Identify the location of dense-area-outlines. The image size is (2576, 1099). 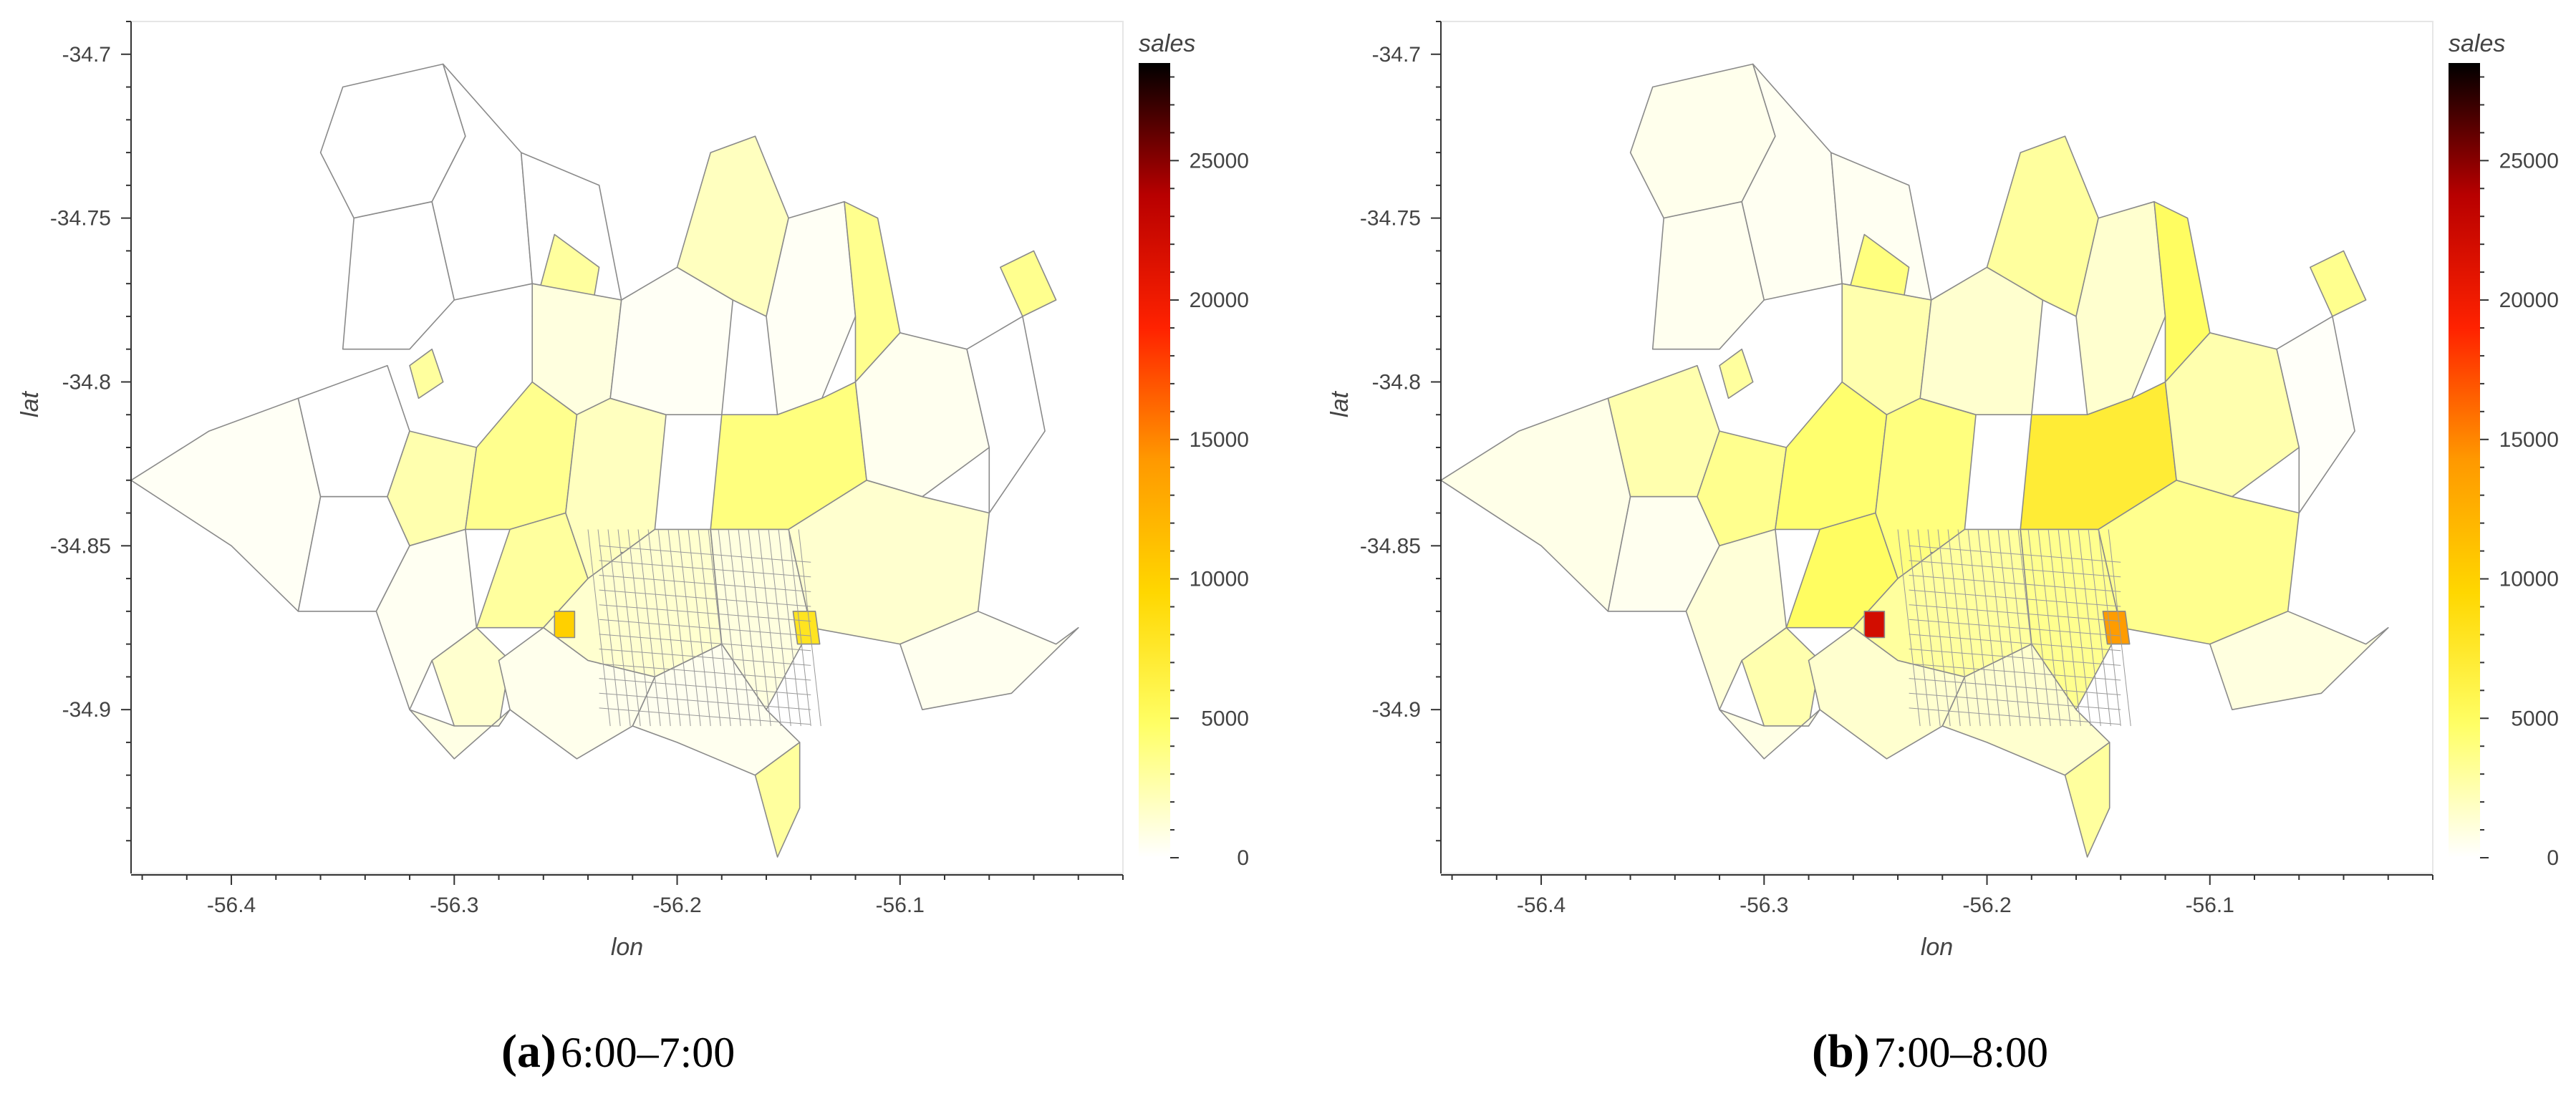
(2014, 628).